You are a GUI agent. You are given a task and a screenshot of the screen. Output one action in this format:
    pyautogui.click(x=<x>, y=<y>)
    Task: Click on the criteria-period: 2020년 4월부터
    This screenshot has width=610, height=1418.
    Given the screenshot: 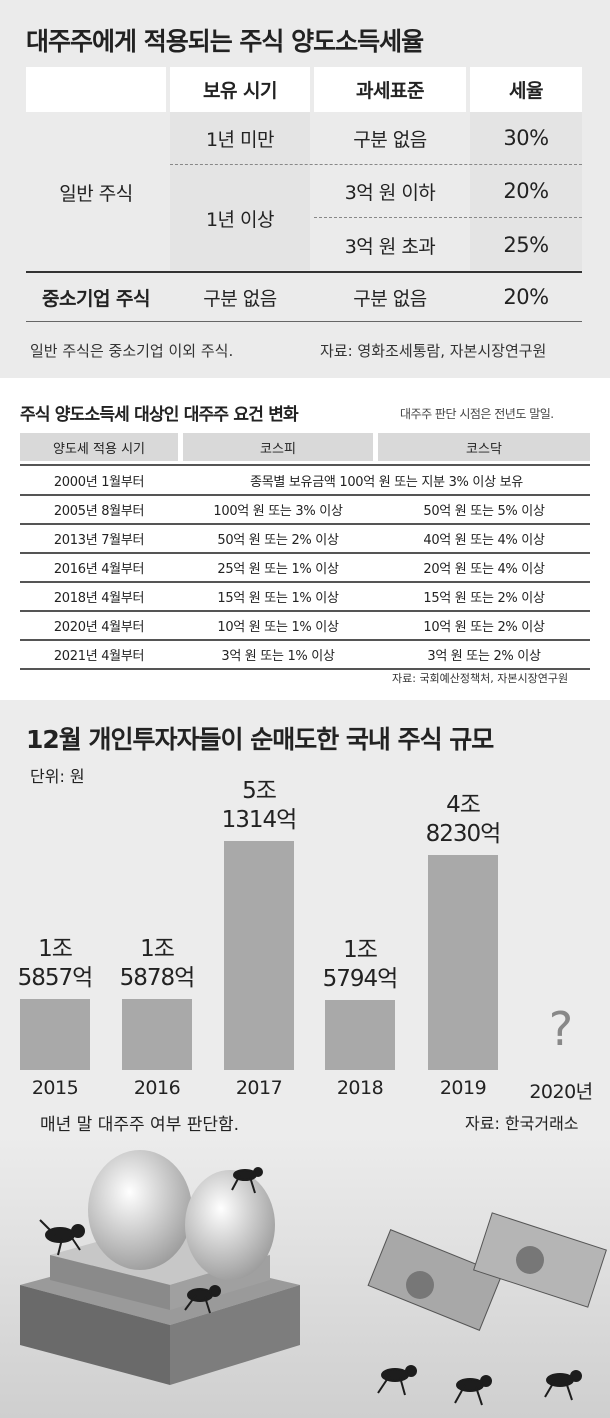 What is the action you would take?
    pyautogui.click(x=99, y=627)
    